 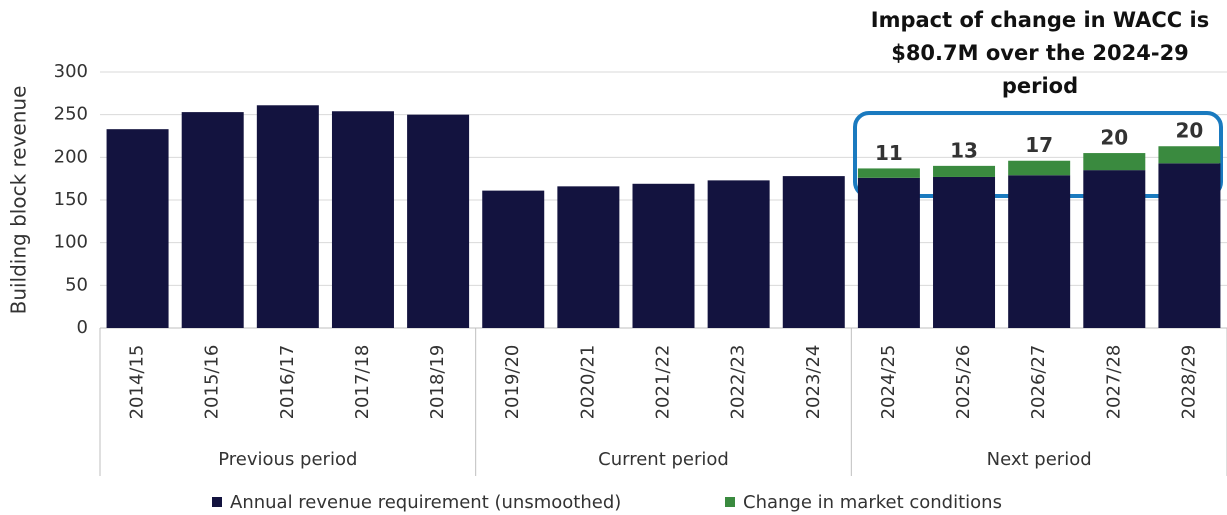 I want to click on x-tick-label: 2028/29, so click(x=1188, y=382).